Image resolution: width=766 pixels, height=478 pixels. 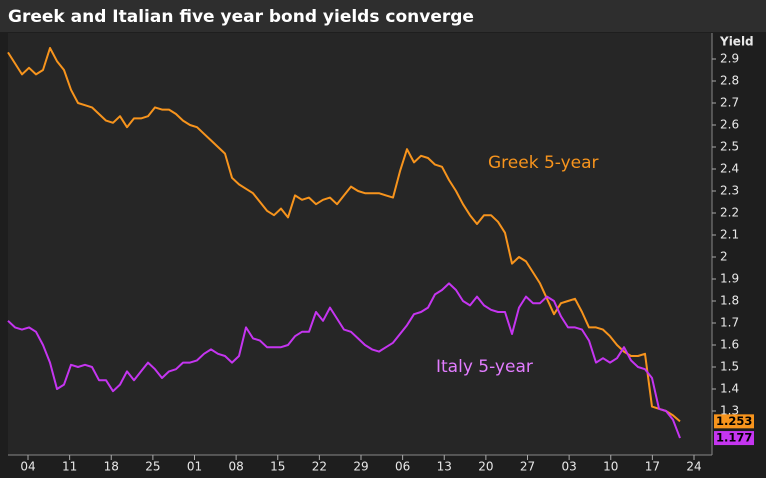 I want to click on x-tick-label: 27, so click(x=527, y=467).